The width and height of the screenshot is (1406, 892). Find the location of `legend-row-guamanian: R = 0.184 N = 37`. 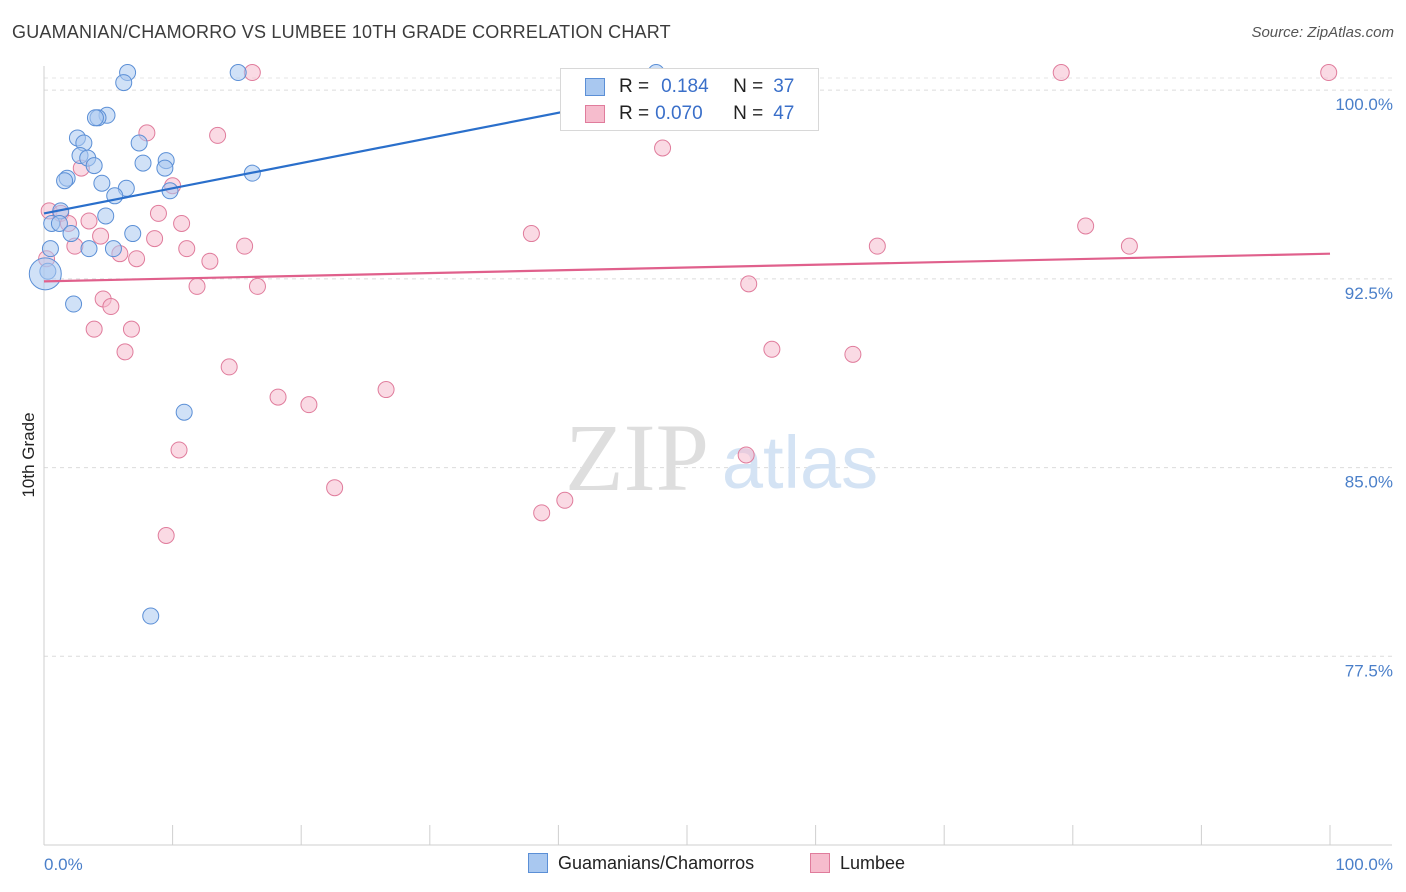

legend-row-guamanian: R = 0.184 N = 37 is located at coordinates (677, 87).